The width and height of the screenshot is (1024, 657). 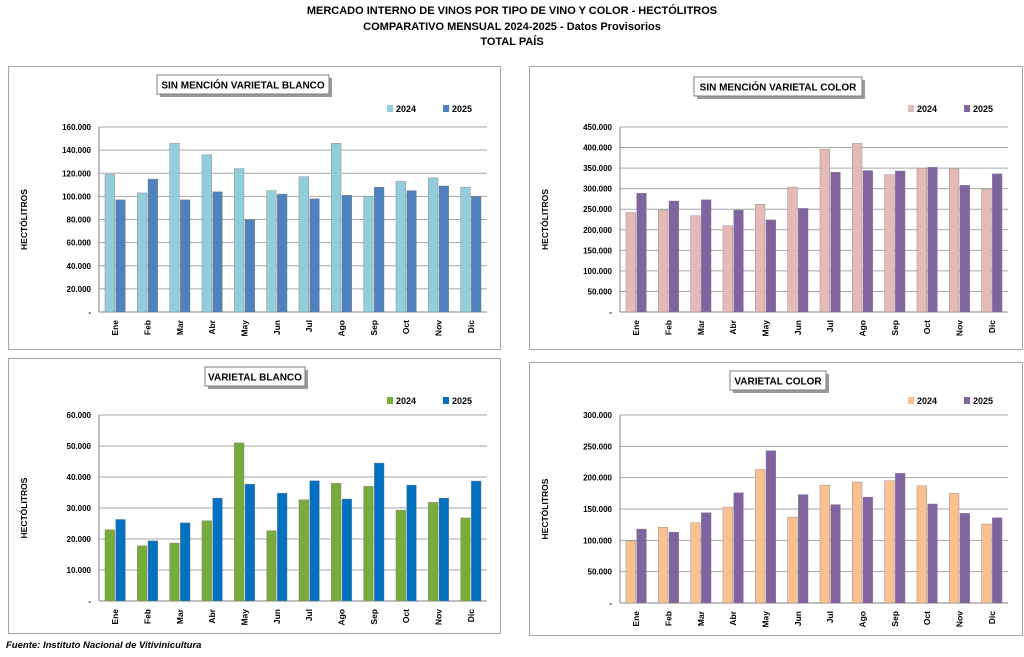 What do you see at coordinates (779, 87) in the screenshot?
I see `chart-title-box: SIN MENCIÓN VARIETAL COLOR` at bounding box center [779, 87].